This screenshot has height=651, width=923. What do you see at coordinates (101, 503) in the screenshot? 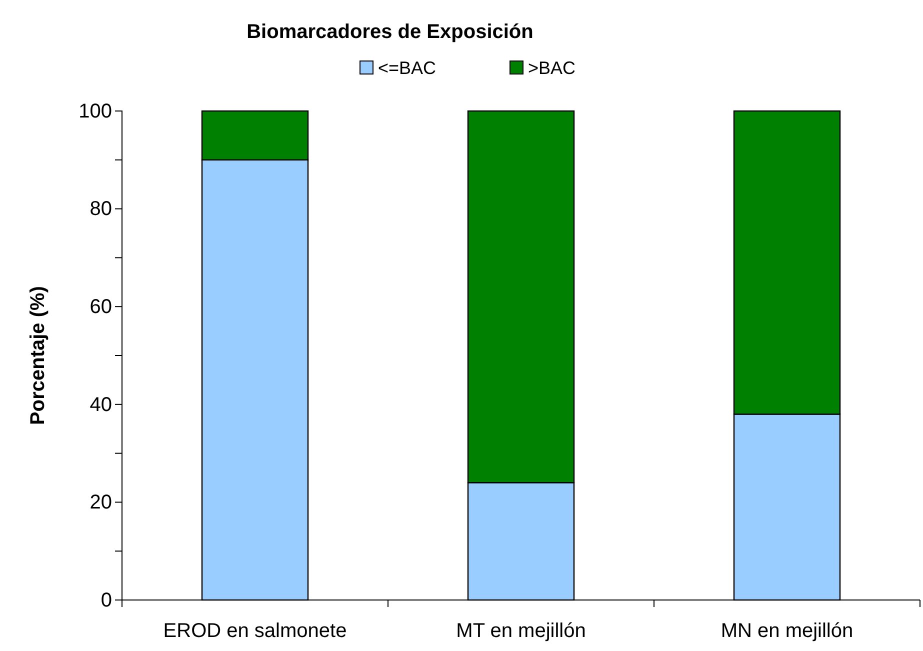
I see `y-tick-label: 20` at bounding box center [101, 503].